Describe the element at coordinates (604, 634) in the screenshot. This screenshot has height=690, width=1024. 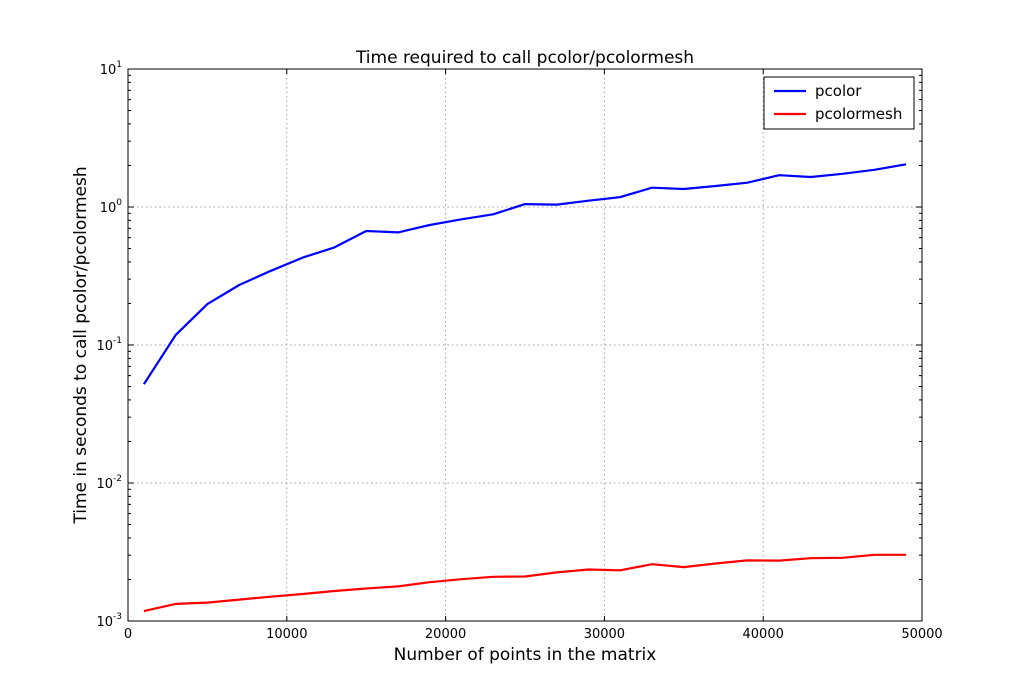
I see `x-tick-label: 30000` at that location.